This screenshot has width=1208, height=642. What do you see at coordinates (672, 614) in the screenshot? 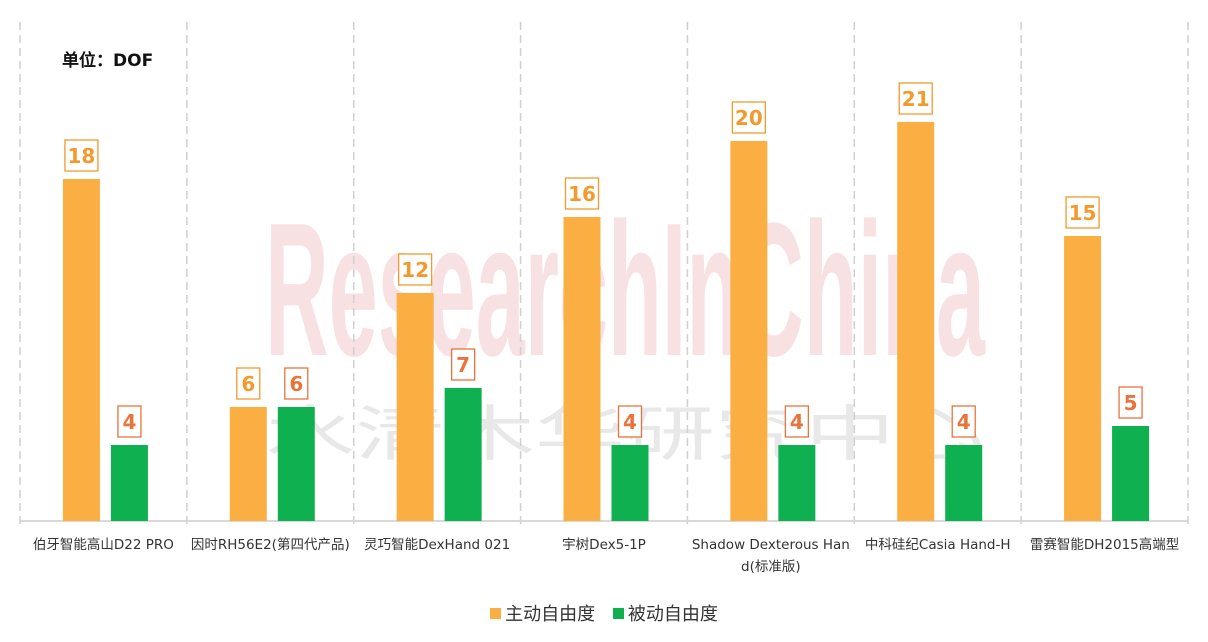
I see `legend-label-passive: 被动自由度` at bounding box center [672, 614].